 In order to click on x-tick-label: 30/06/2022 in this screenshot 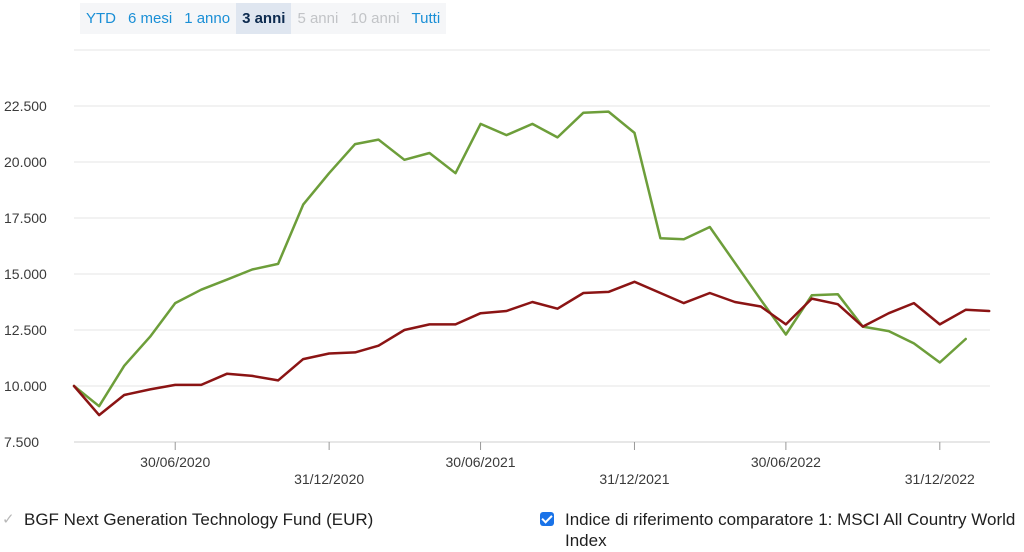, I will do `click(786, 462)`.